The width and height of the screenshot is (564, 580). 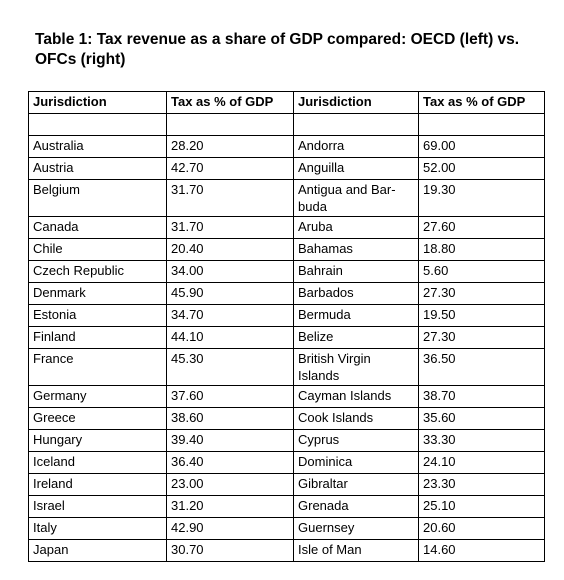 What do you see at coordinates (97, 440) in the screenshot?
I see `cell-jurisdiction-oecd: Hungary` at bounding box center [97, 440].